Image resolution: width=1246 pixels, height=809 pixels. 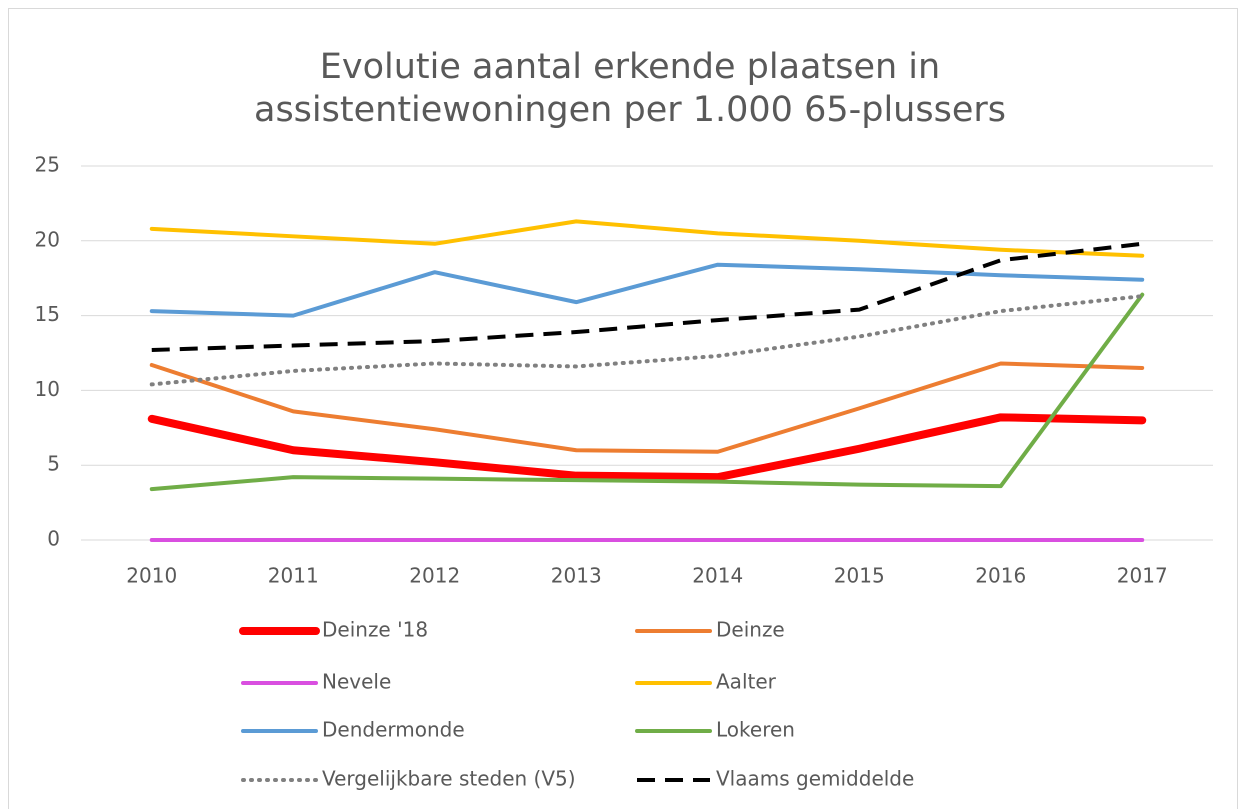 What do you see at coordinates (630, 67) in the screenshot?
I see `chart-title: Evolutie aantal erkende plaatsen in` at bounding box center [630, 67].